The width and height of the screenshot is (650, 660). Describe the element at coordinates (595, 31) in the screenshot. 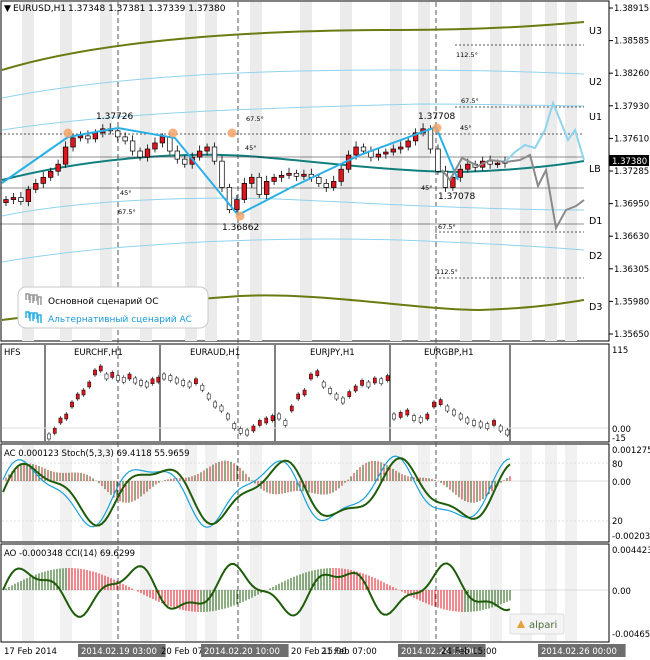

I see `level-u3: U3` at that location.